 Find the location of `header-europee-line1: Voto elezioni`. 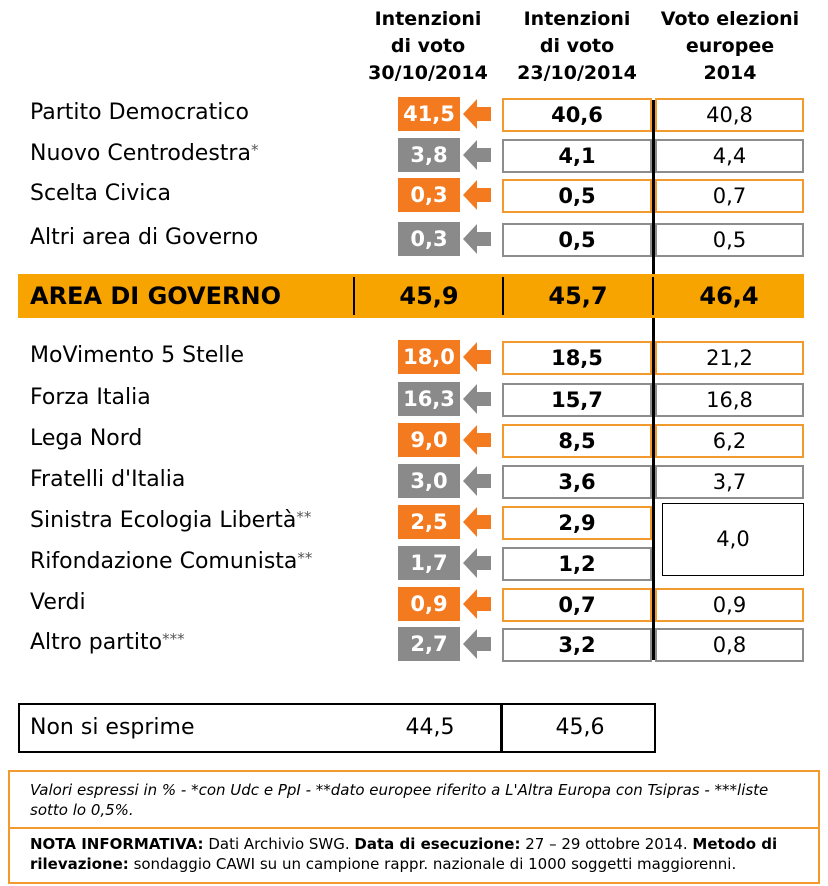

header-europee-line1: Voto elezioni is located at coordinates (730, 19).